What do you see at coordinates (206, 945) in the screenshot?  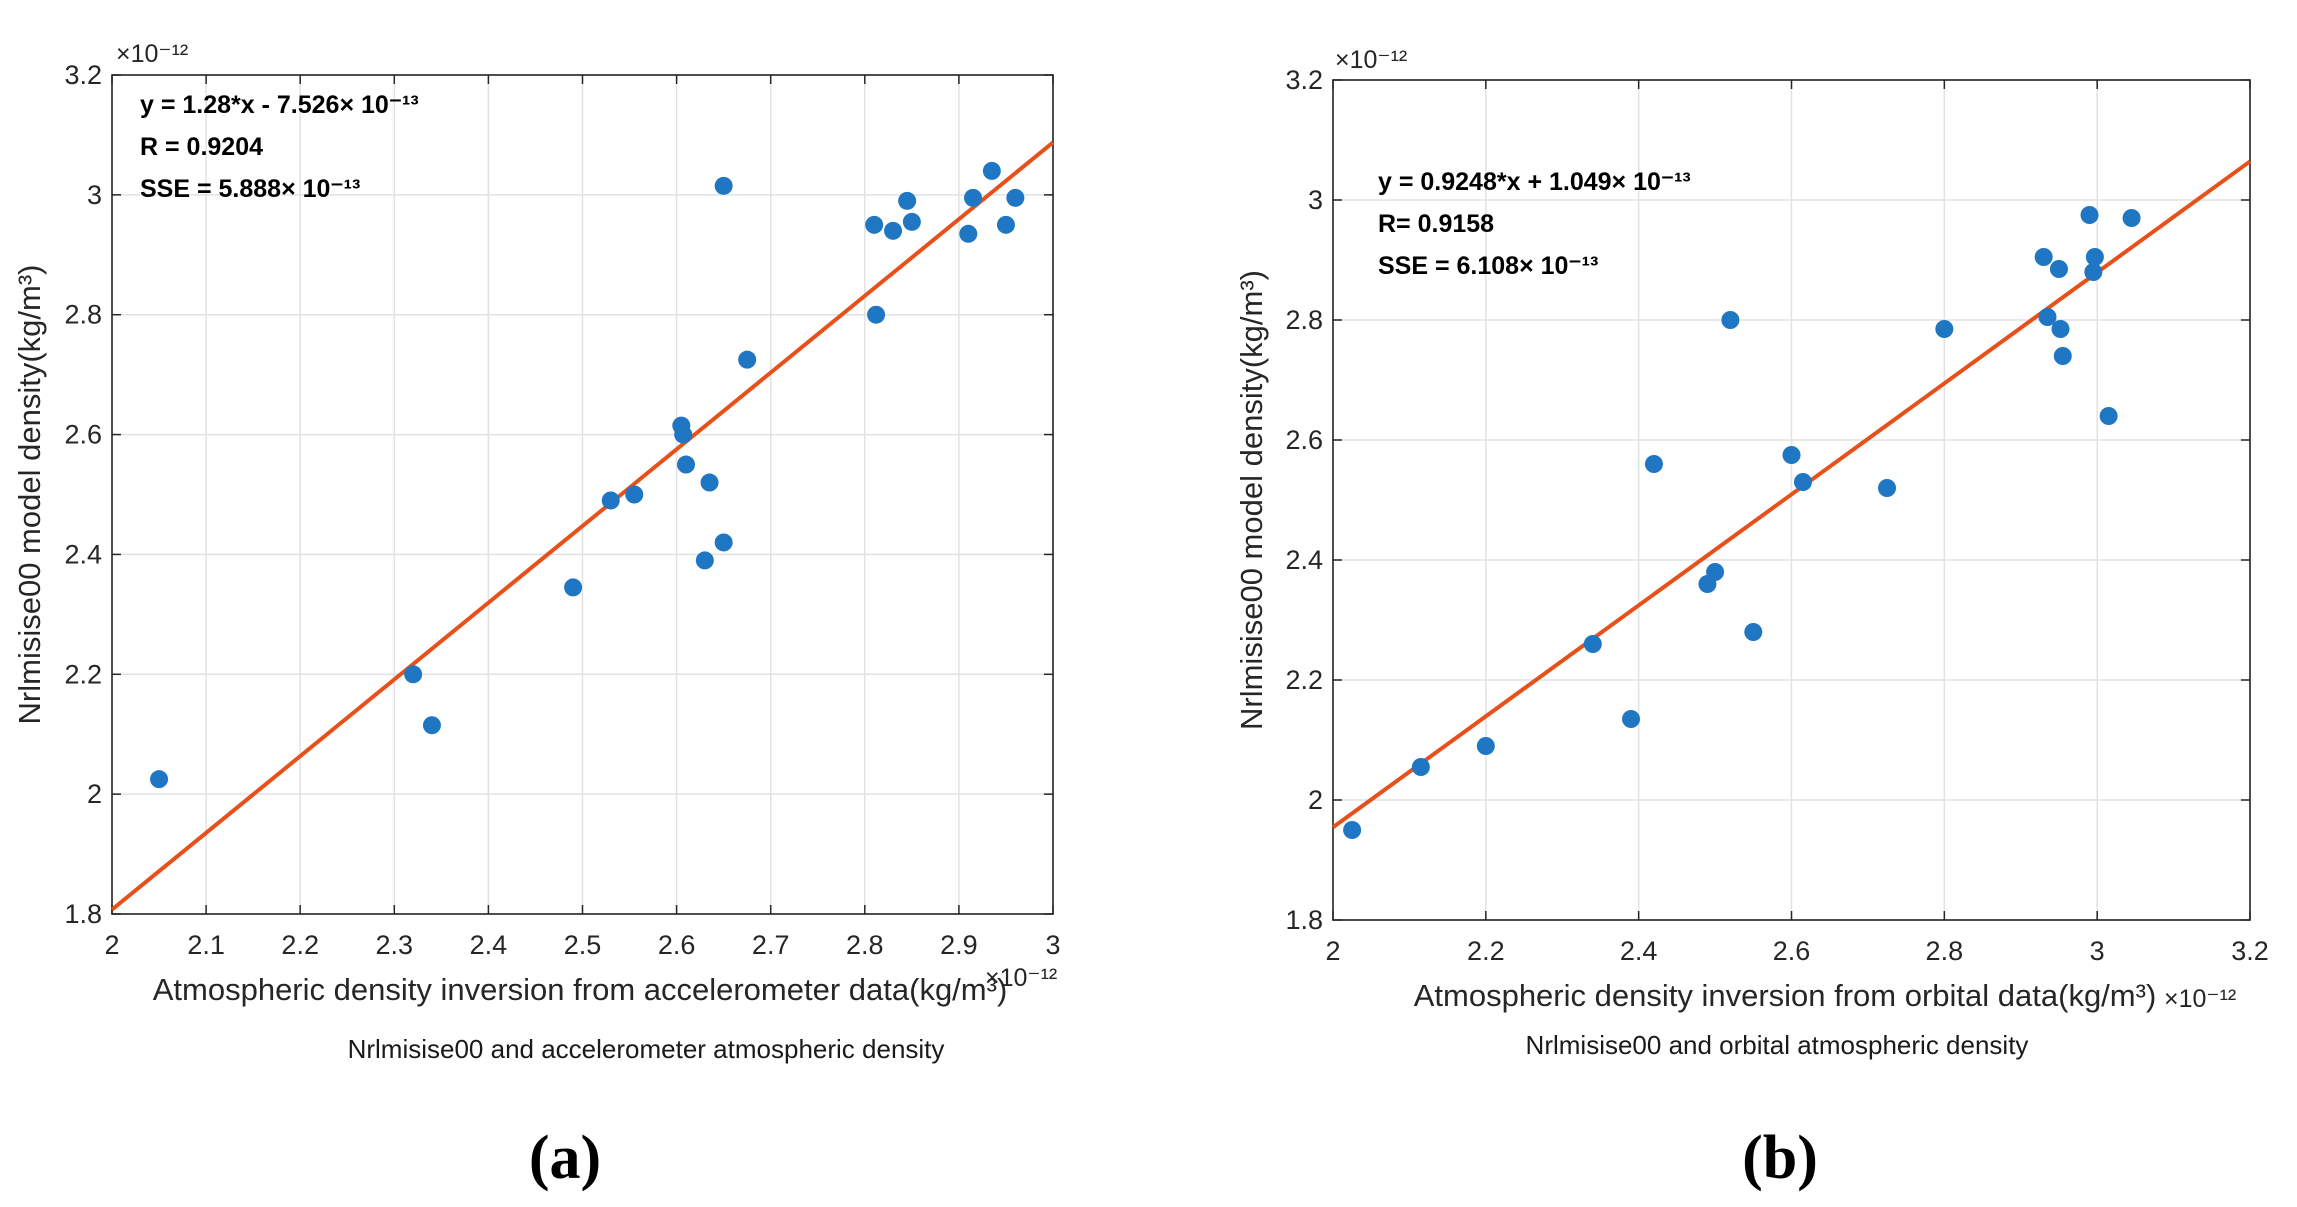 I see `x-tick-label: 2.1` at bounding box center [206, 945].